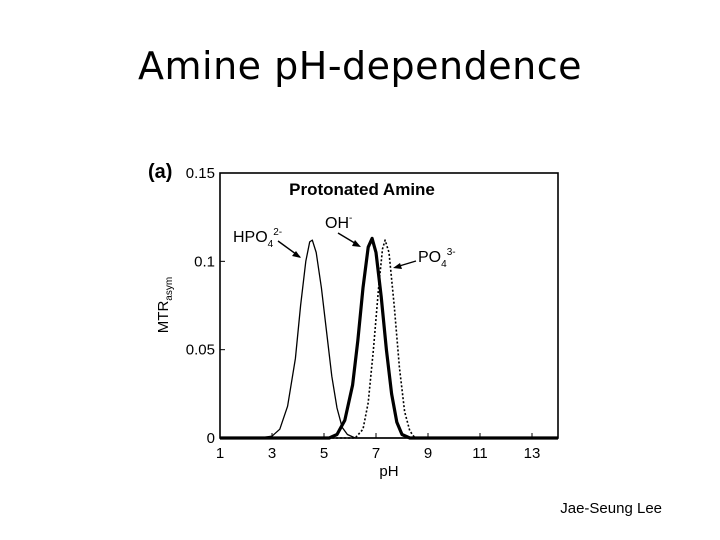 This screenshot has width=720, height=540. Describe the element at coordinates (376, 453) in the screenshot. I see `x-tick-label: 7` at that location.